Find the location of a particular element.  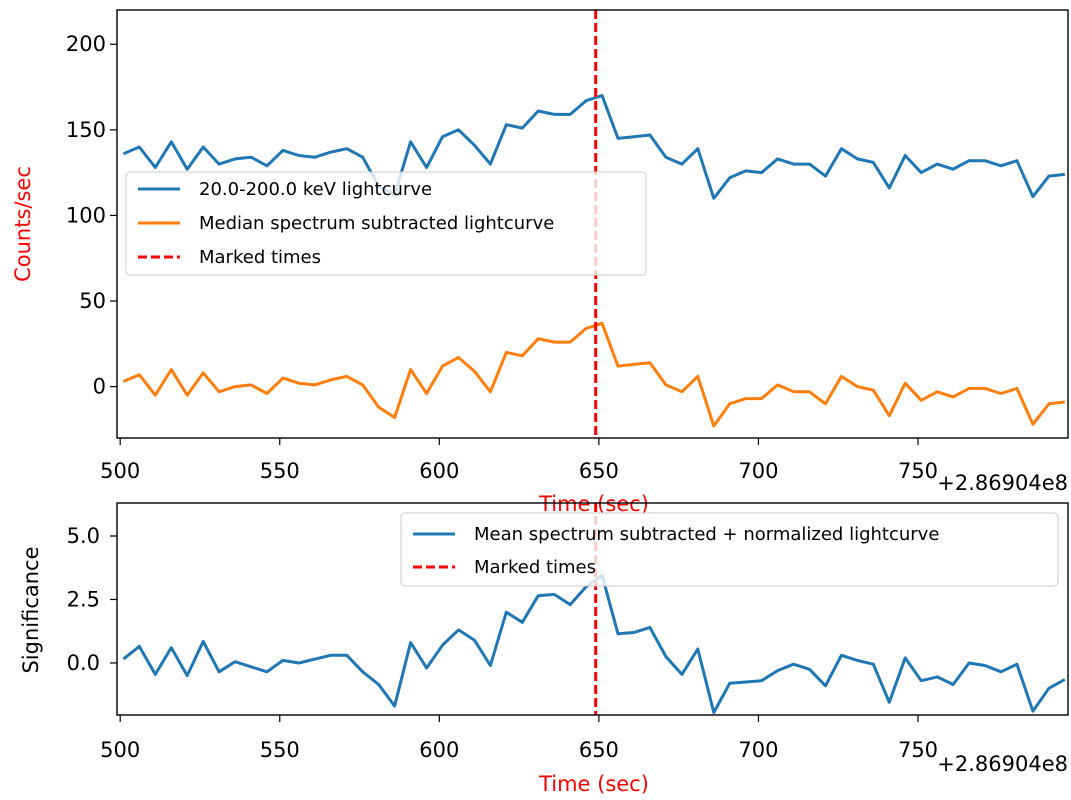

y-tick-label: 5.0 is located at coordinates (83, 536).